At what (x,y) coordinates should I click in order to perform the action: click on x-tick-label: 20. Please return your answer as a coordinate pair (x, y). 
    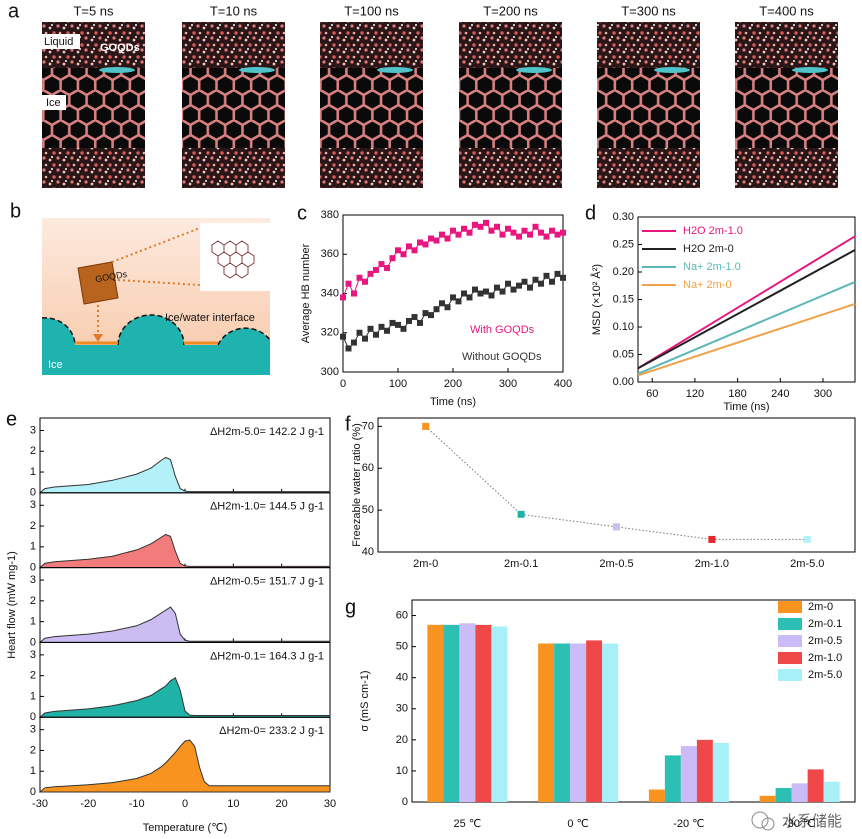
    Looking at the image, I should click on (282, 804).